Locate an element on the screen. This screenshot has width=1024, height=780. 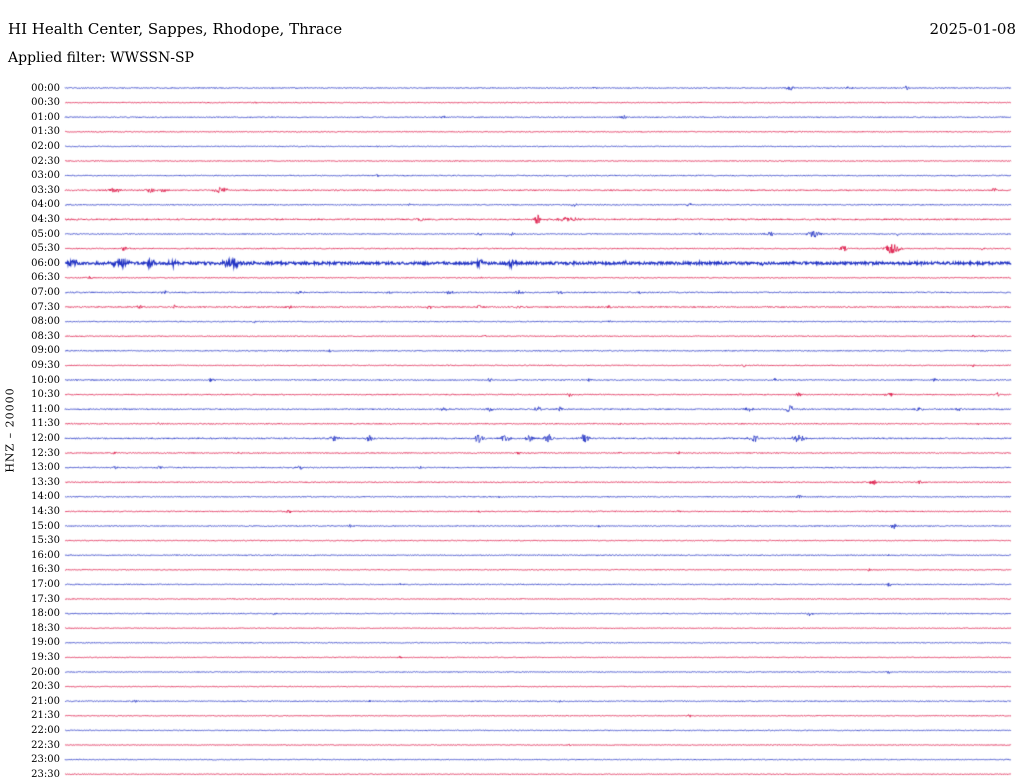
time-label: 13:30 is located at coordinates (45, 482).